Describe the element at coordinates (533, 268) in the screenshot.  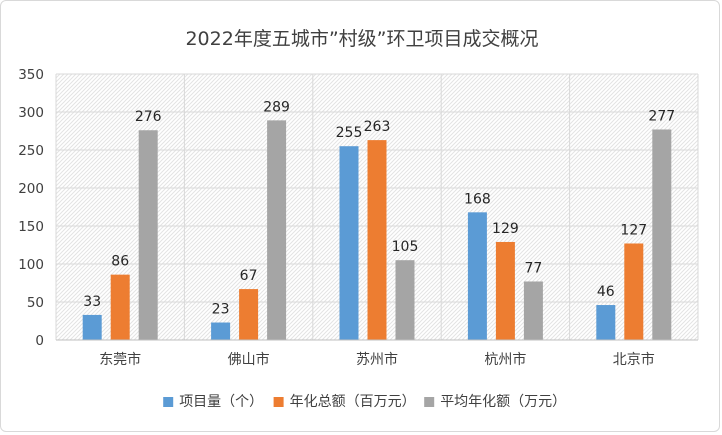
I see `data-label: 77` at that location.